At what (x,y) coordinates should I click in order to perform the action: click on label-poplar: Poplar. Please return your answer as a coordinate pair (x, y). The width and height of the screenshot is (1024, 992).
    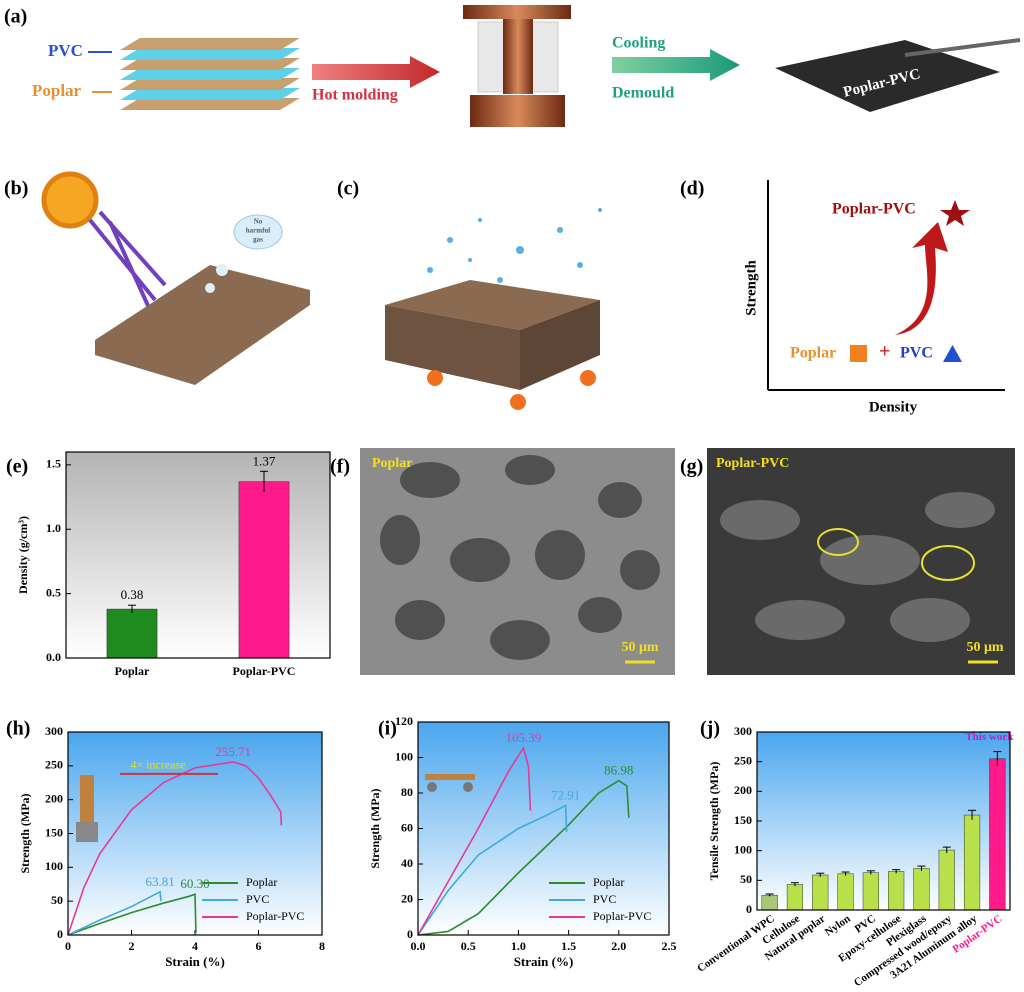
    Looking at the image, I should click on (813, 353).